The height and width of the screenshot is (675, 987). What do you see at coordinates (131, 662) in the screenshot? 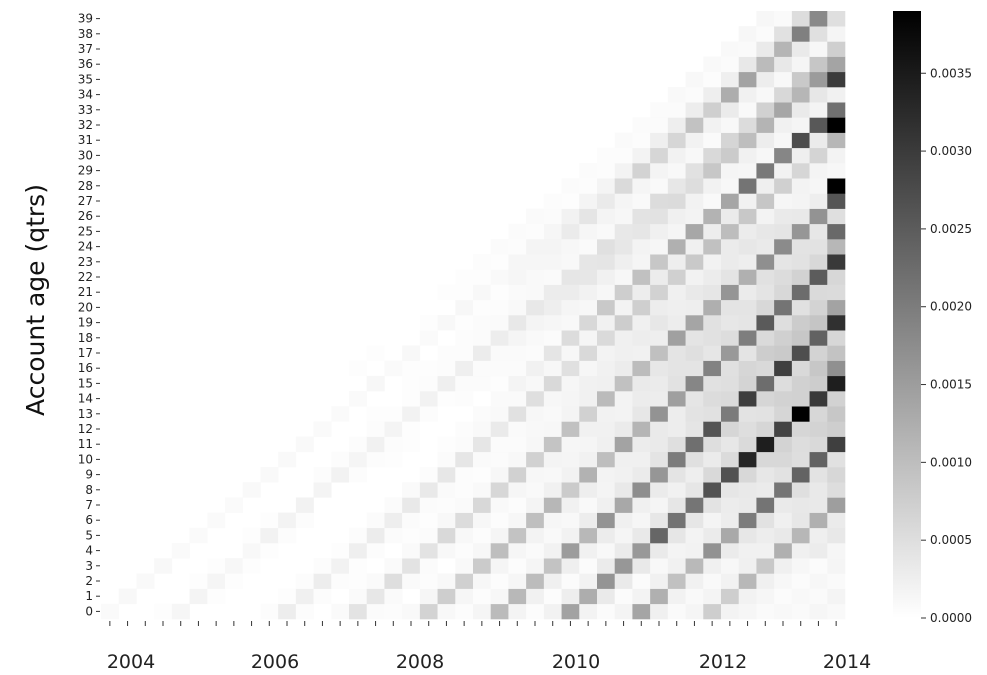
I see `x-tick-label: 2004` at bounding box center [131, 662].